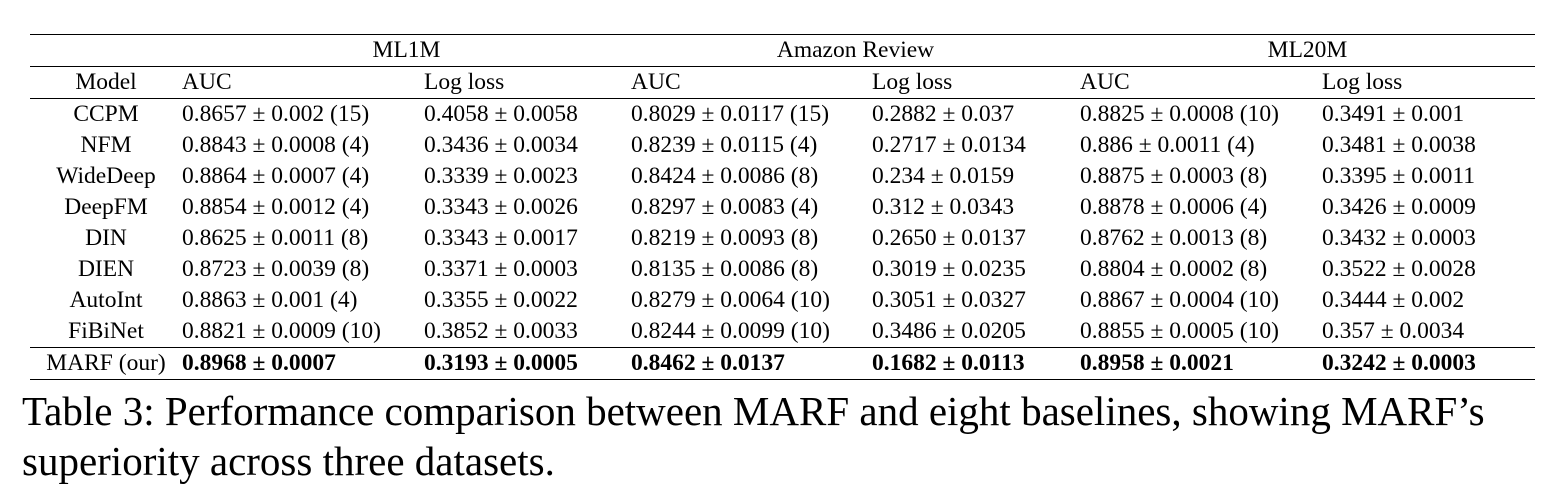  What do you see at coordinates (1105, 82) in the screenshot?
I see `column-header-ml20m-auc: AUC` at bounding box center [1105, 82].